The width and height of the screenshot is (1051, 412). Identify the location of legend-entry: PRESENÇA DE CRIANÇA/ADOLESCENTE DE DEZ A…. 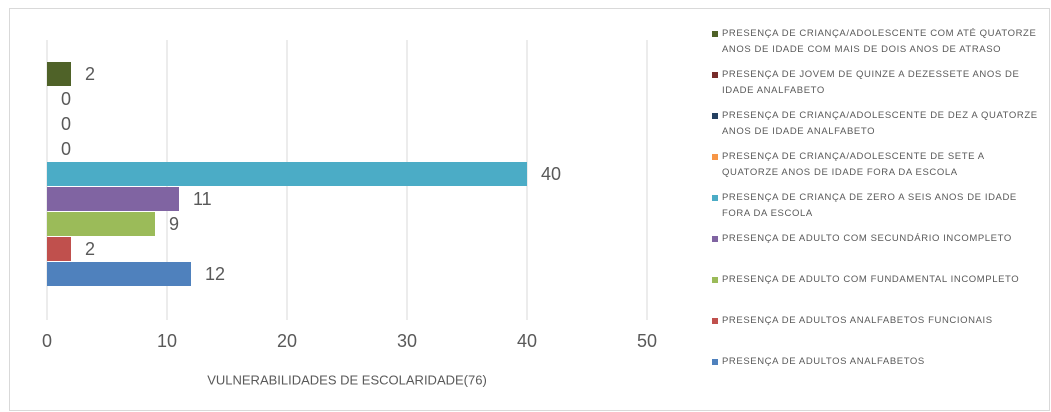
(877, 124).